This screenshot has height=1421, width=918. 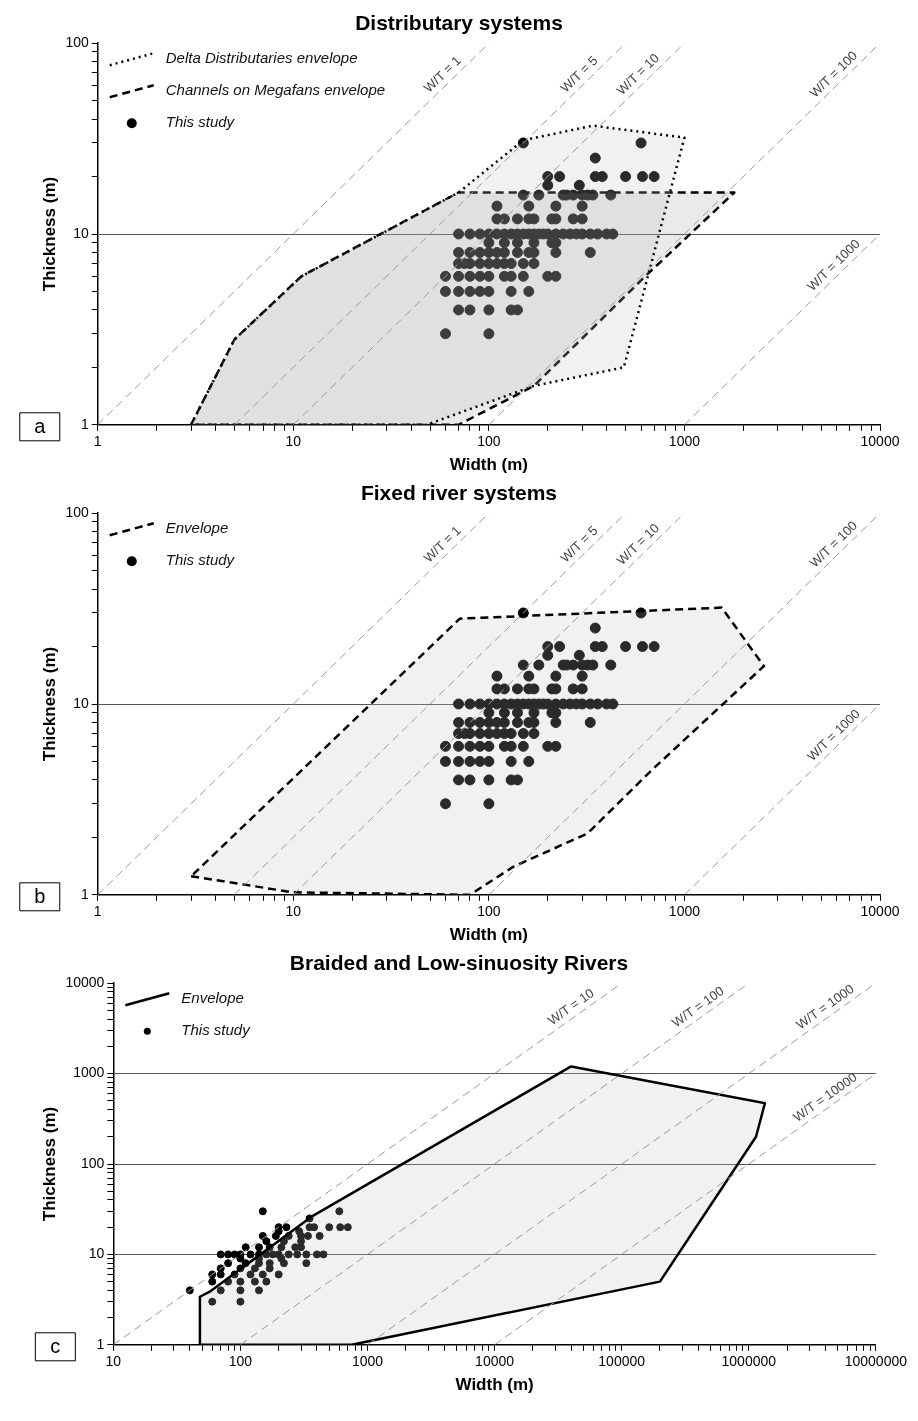 What do you see at coordinates (275, 90) in the screenshot?
I see `legend-label: Channels on Megafans envelope` at bounding box center [275, 90].